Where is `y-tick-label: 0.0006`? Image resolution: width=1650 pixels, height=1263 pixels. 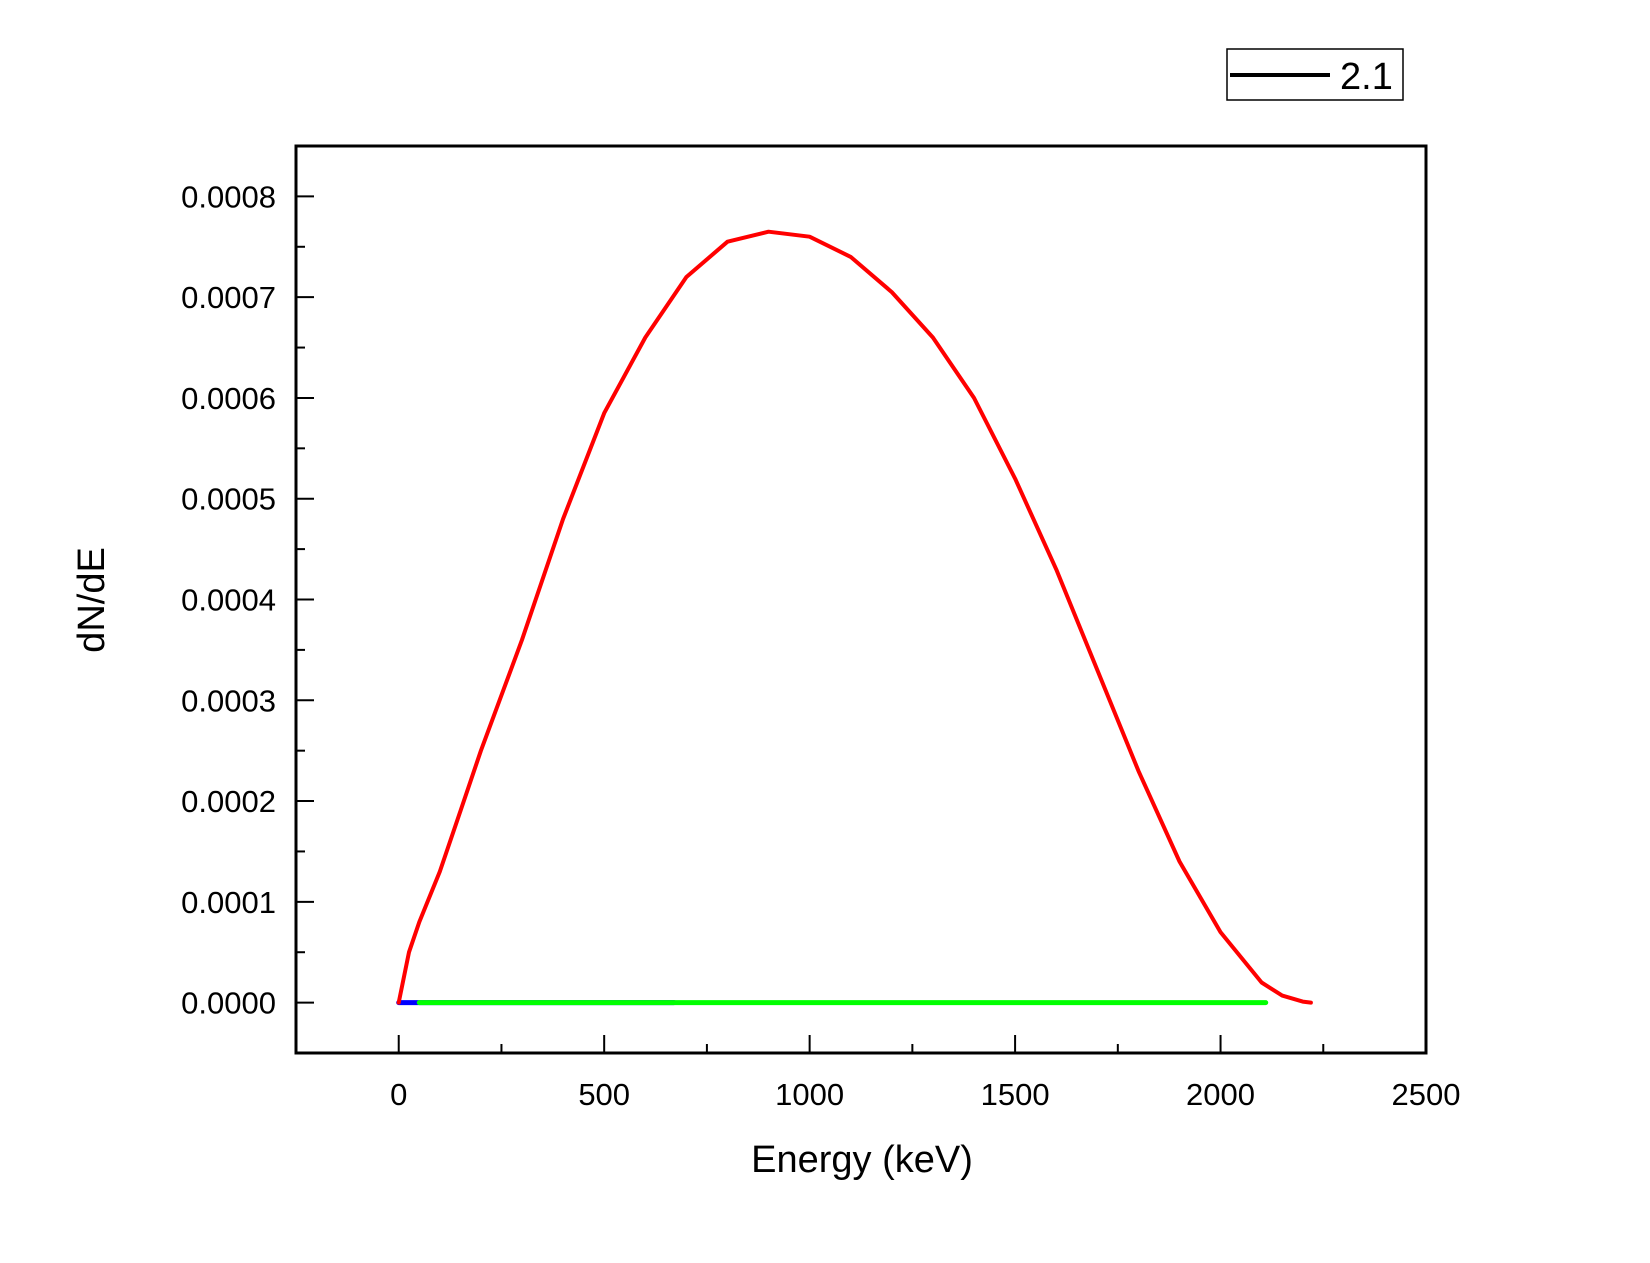
y-tick-label: 0.0006 is located at coordinates (228, 398).